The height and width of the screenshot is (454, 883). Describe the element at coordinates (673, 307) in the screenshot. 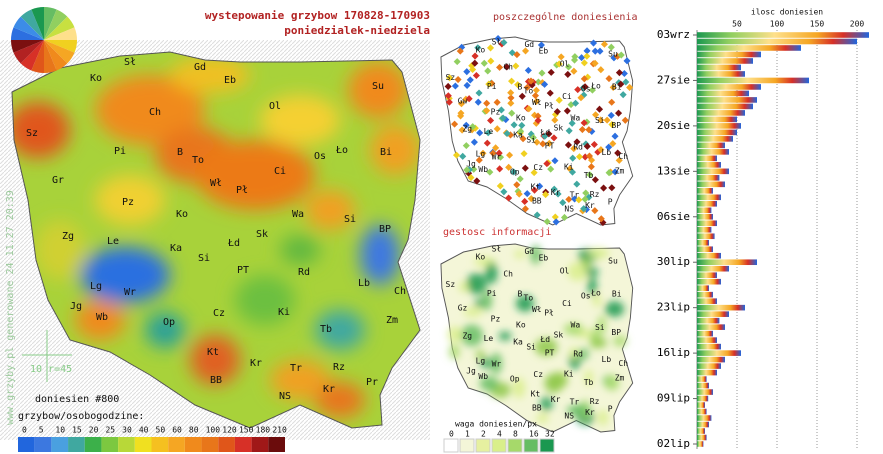

I see `y-tick-label: 23lip` at that location.